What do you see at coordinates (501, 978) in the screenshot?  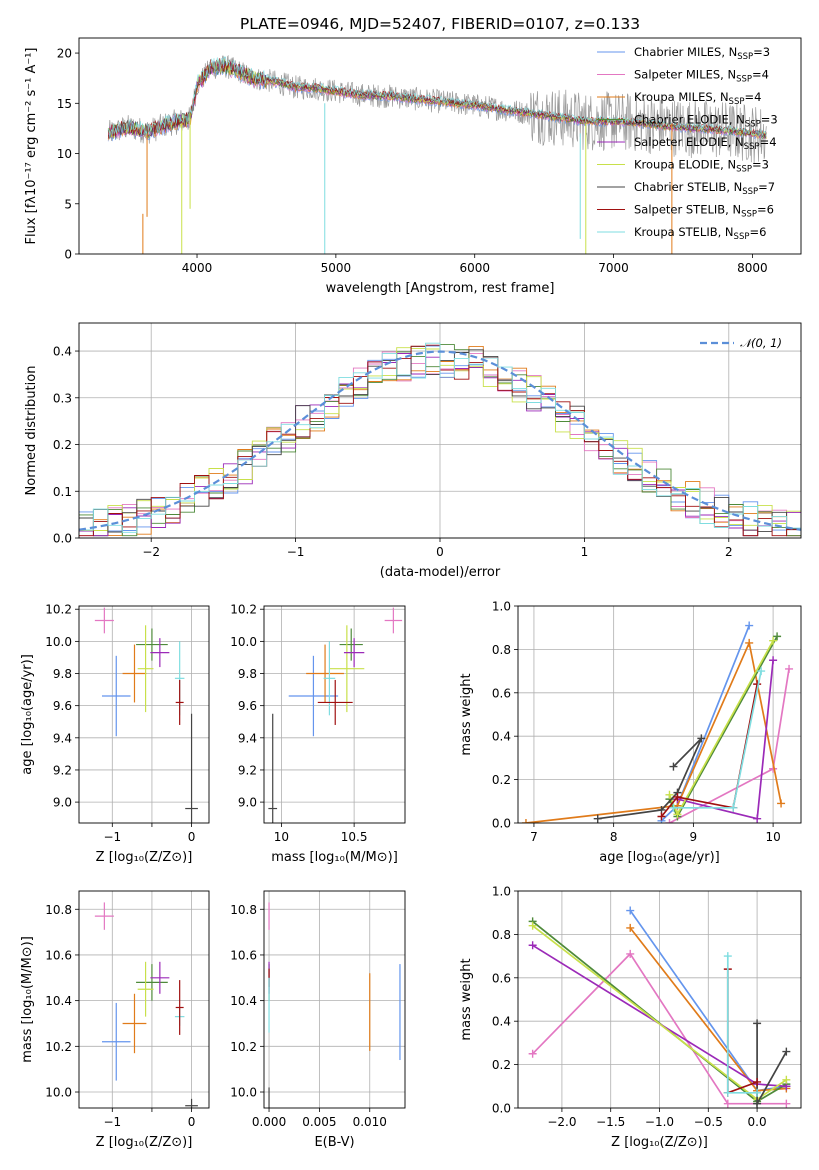 I see `y-tick-label: 0.6` at bounding box center [501, 978].